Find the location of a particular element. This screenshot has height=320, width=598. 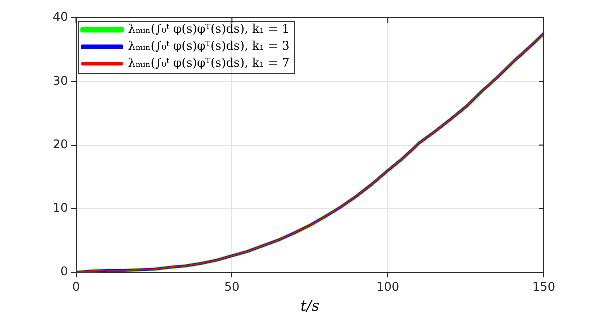

x-tick-label: 0 is located at coordinates (76, 287).